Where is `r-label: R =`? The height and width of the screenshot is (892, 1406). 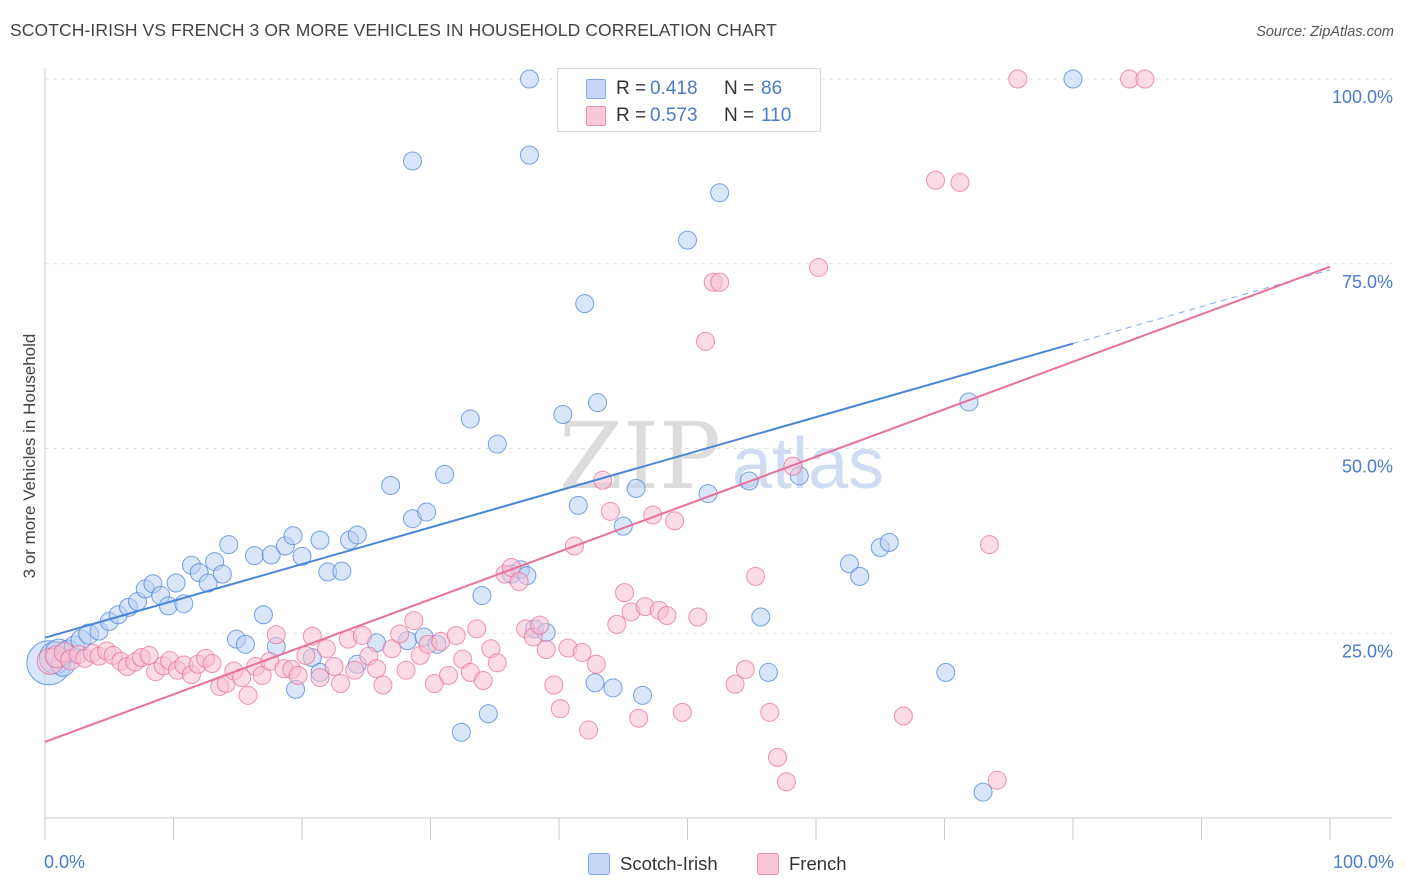 r-label: R = is located at coordinates (631, 115).